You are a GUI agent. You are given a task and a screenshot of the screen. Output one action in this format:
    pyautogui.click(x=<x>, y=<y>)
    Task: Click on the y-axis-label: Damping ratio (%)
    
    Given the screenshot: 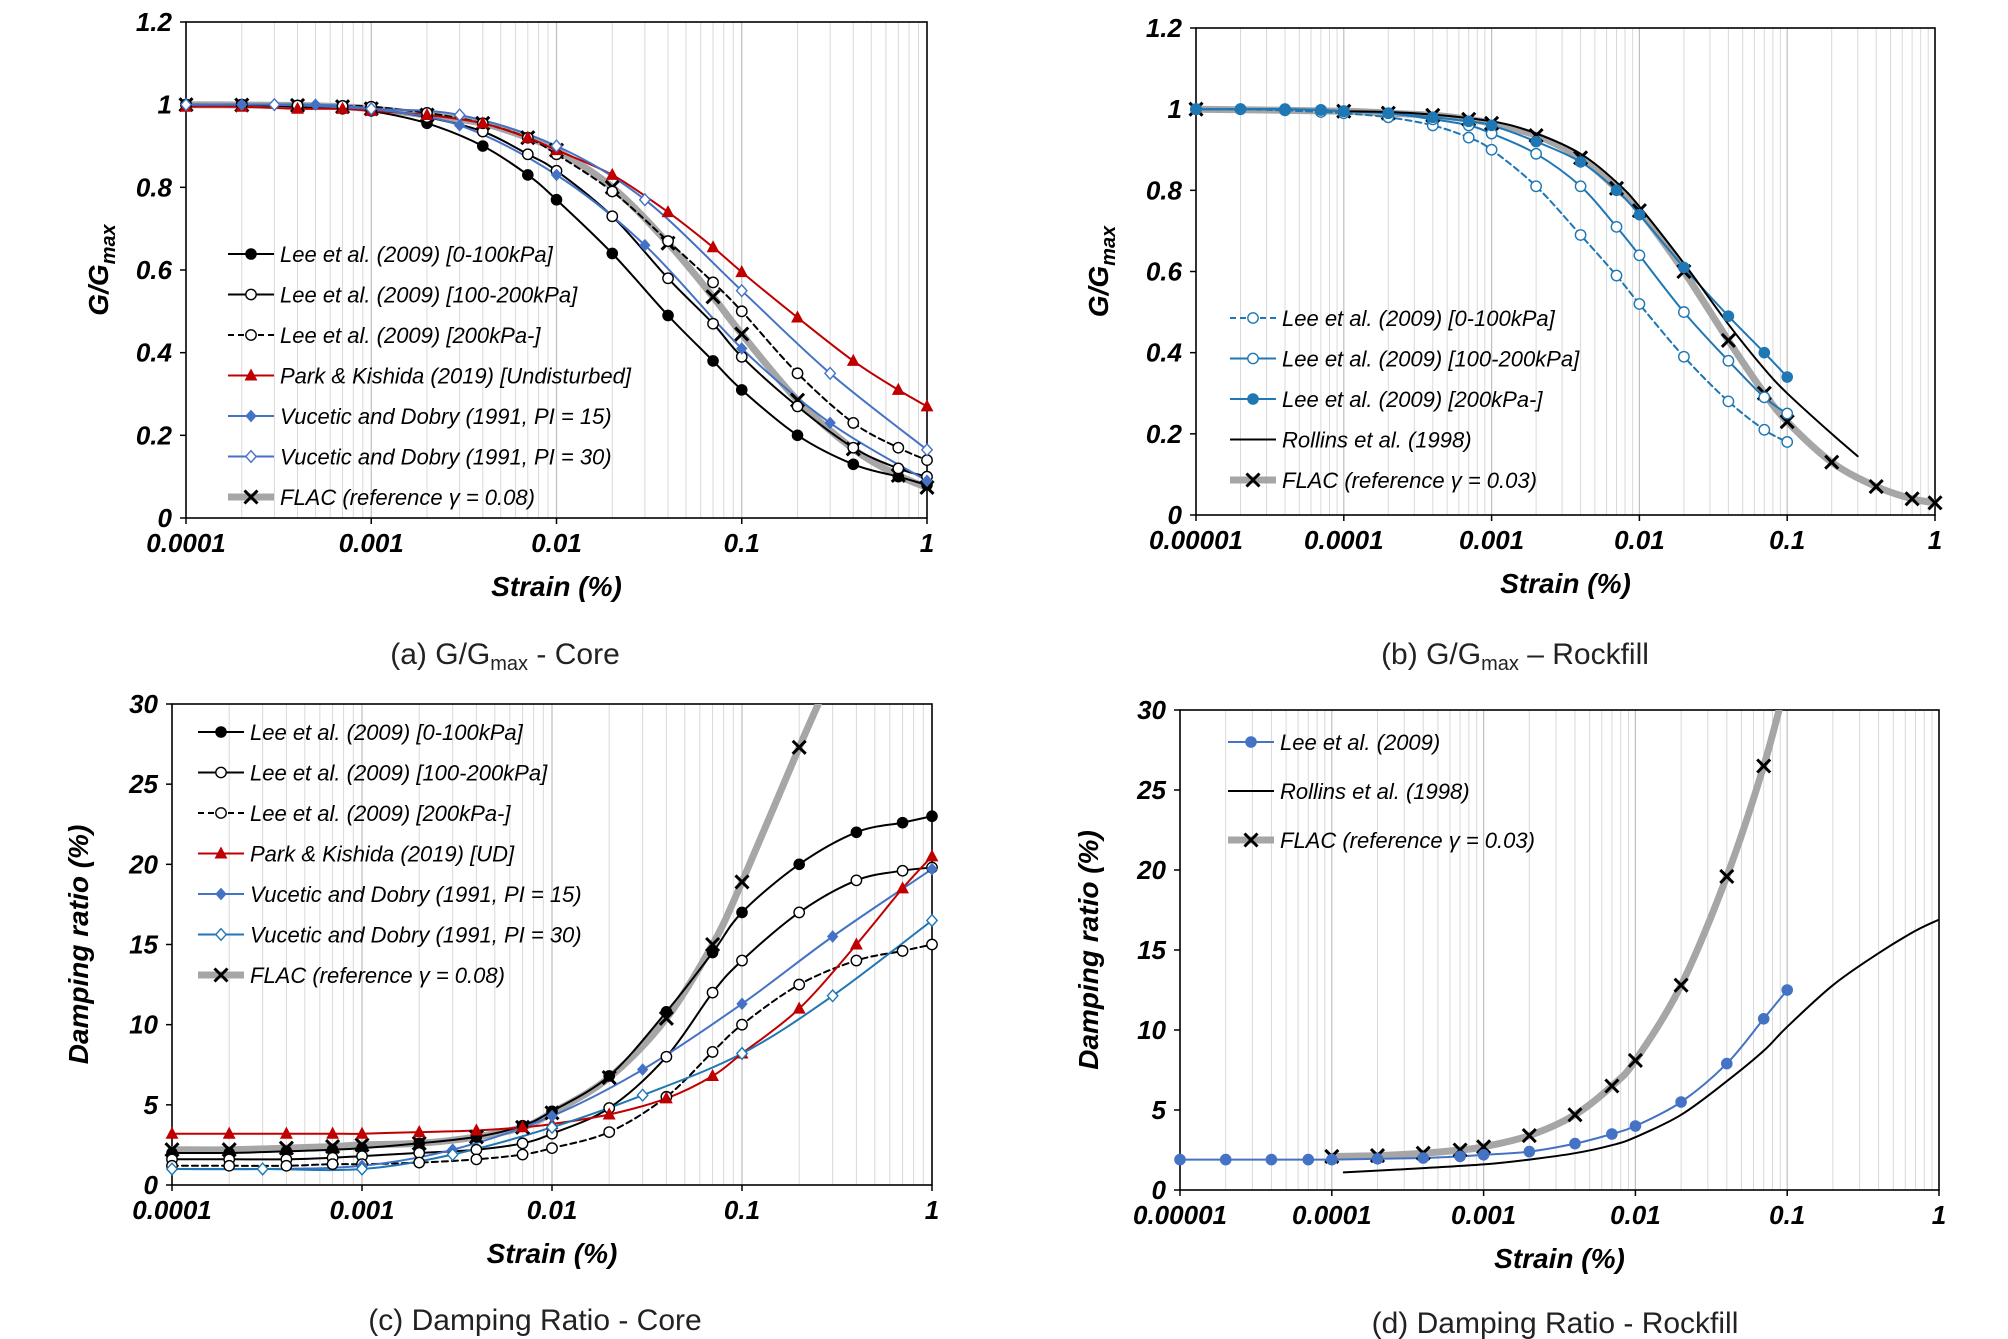 What is the action you would take?
    pyautogui.click(x=78, y=945)
    